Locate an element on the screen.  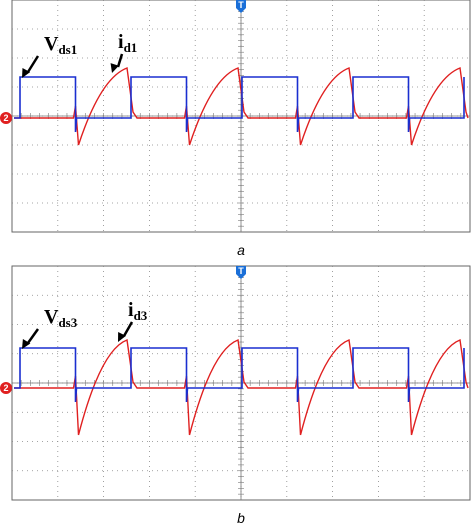
label-subscript: ds1 is located at coordinates (67, 49).